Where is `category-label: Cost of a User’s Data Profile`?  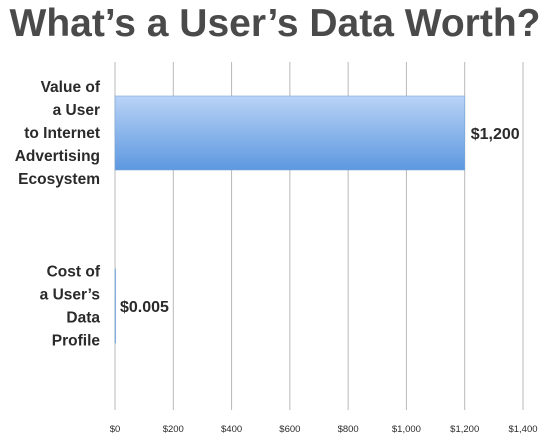 category-label: Cost of a User’s Data Profile is located at coordinates (70, 307).